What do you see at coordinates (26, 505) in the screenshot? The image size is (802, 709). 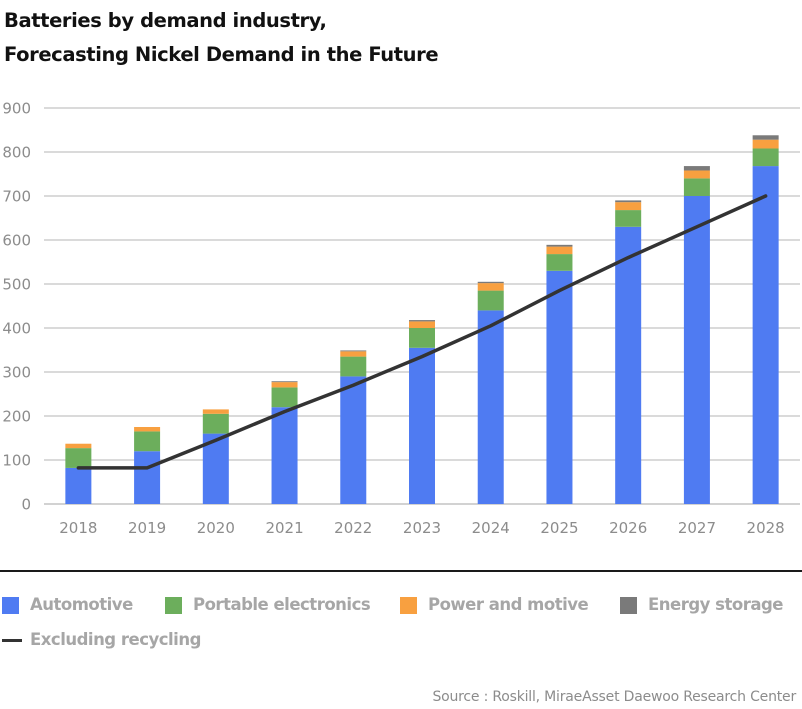 I see `y-tick-label-0: 0` at bounding box center [26, 505].